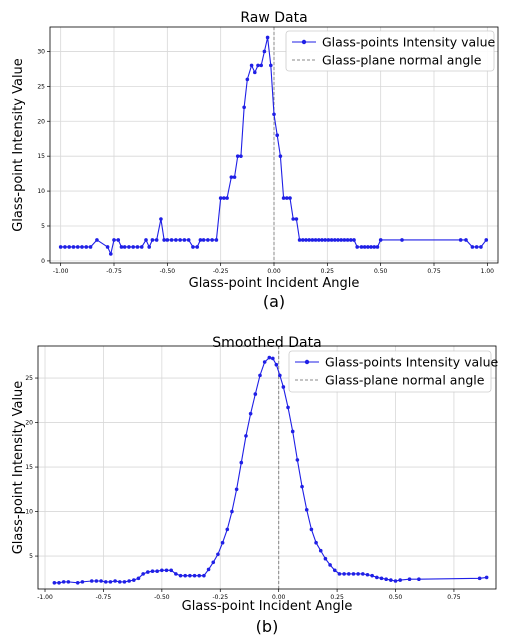 This screenshot has width=518, height=642. I want to click on y-tick-label: 10, so click(29, 512).